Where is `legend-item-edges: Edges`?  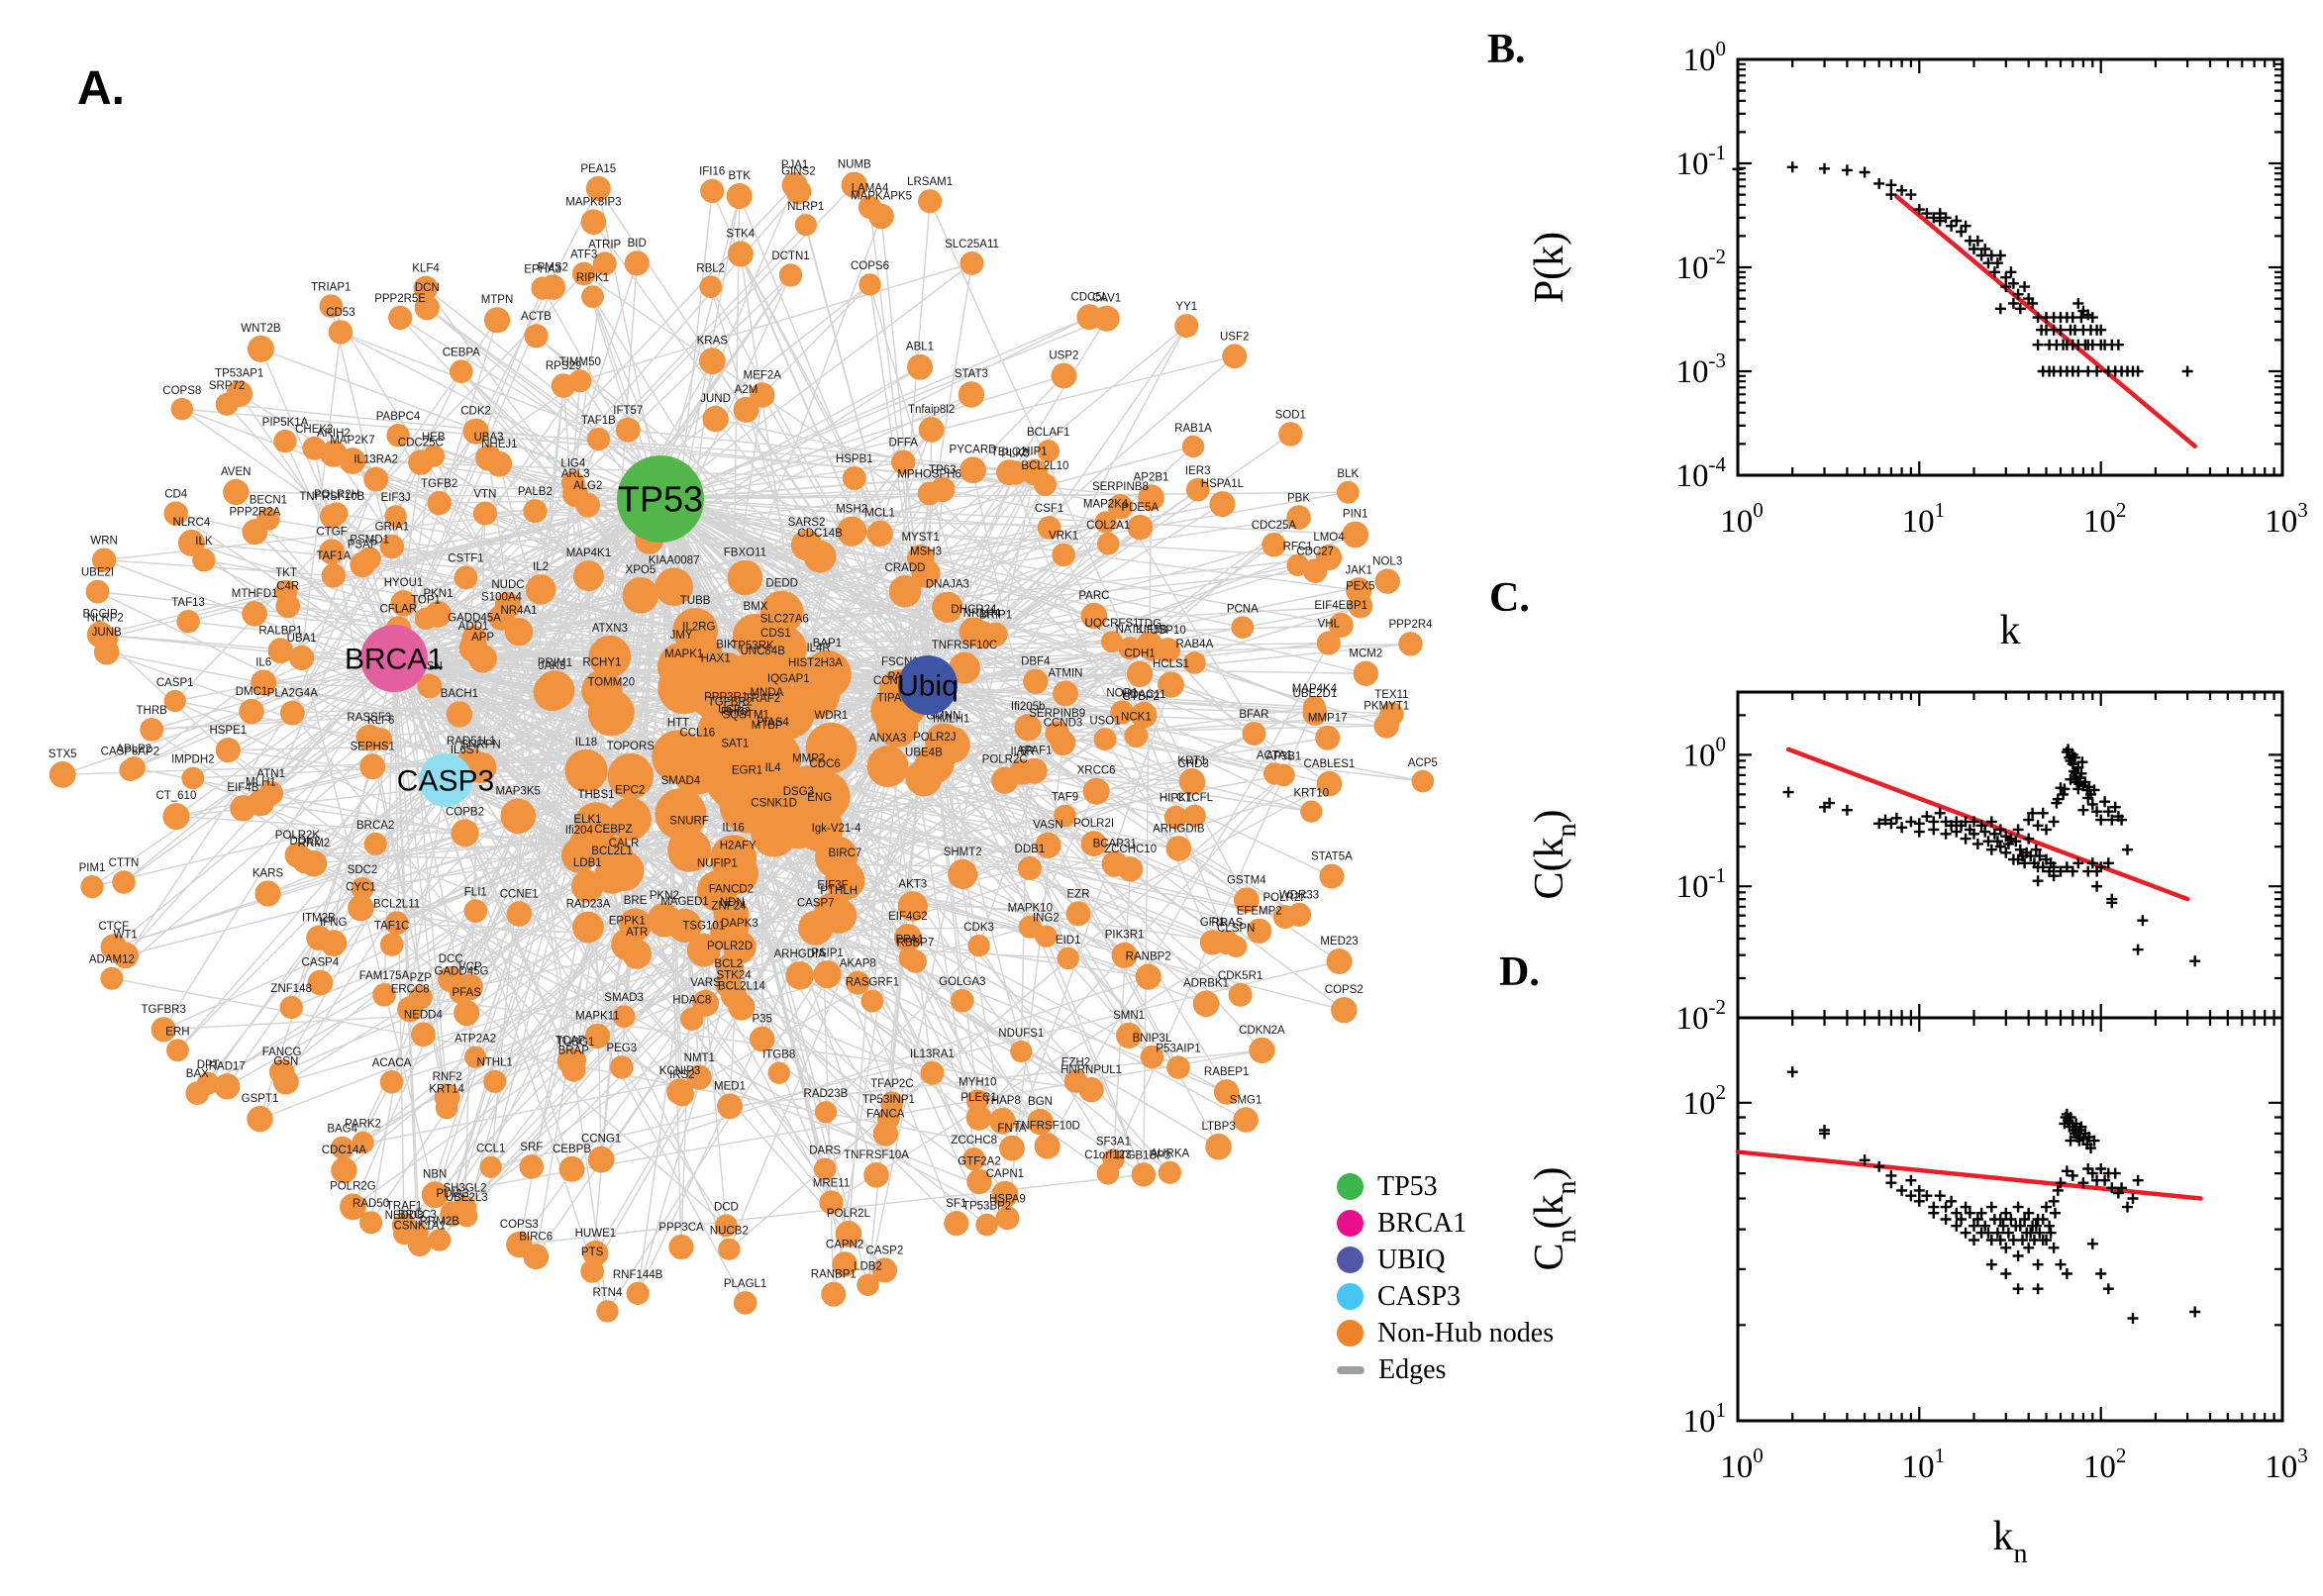
legend-item-edges: Edges is located at coordinates (1445, 1369).